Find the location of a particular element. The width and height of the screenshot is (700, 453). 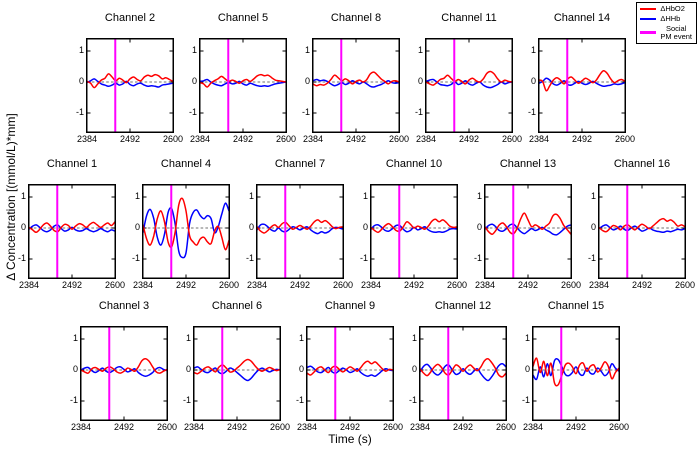

panel-title-channel-4: Channel 4 is located at coordinates (186, 164).